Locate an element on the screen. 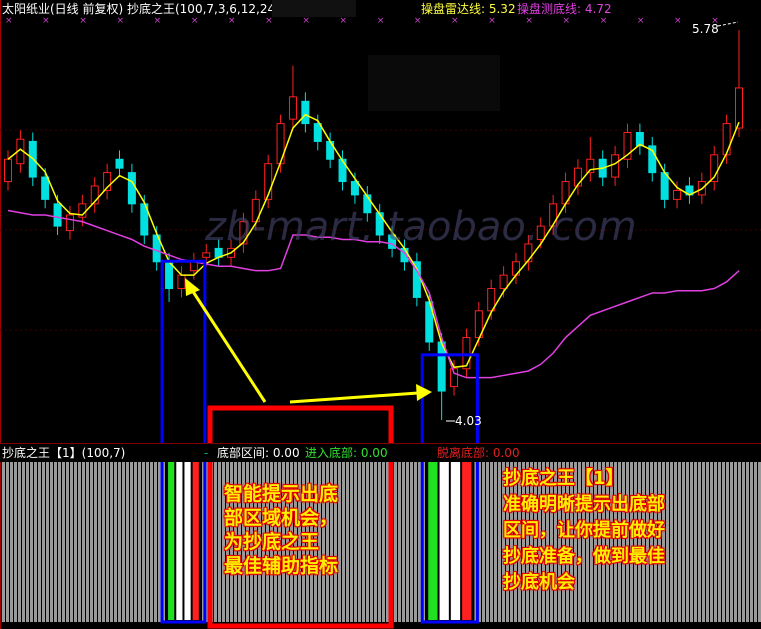  high-pointer is located at coordinates (728, 24).